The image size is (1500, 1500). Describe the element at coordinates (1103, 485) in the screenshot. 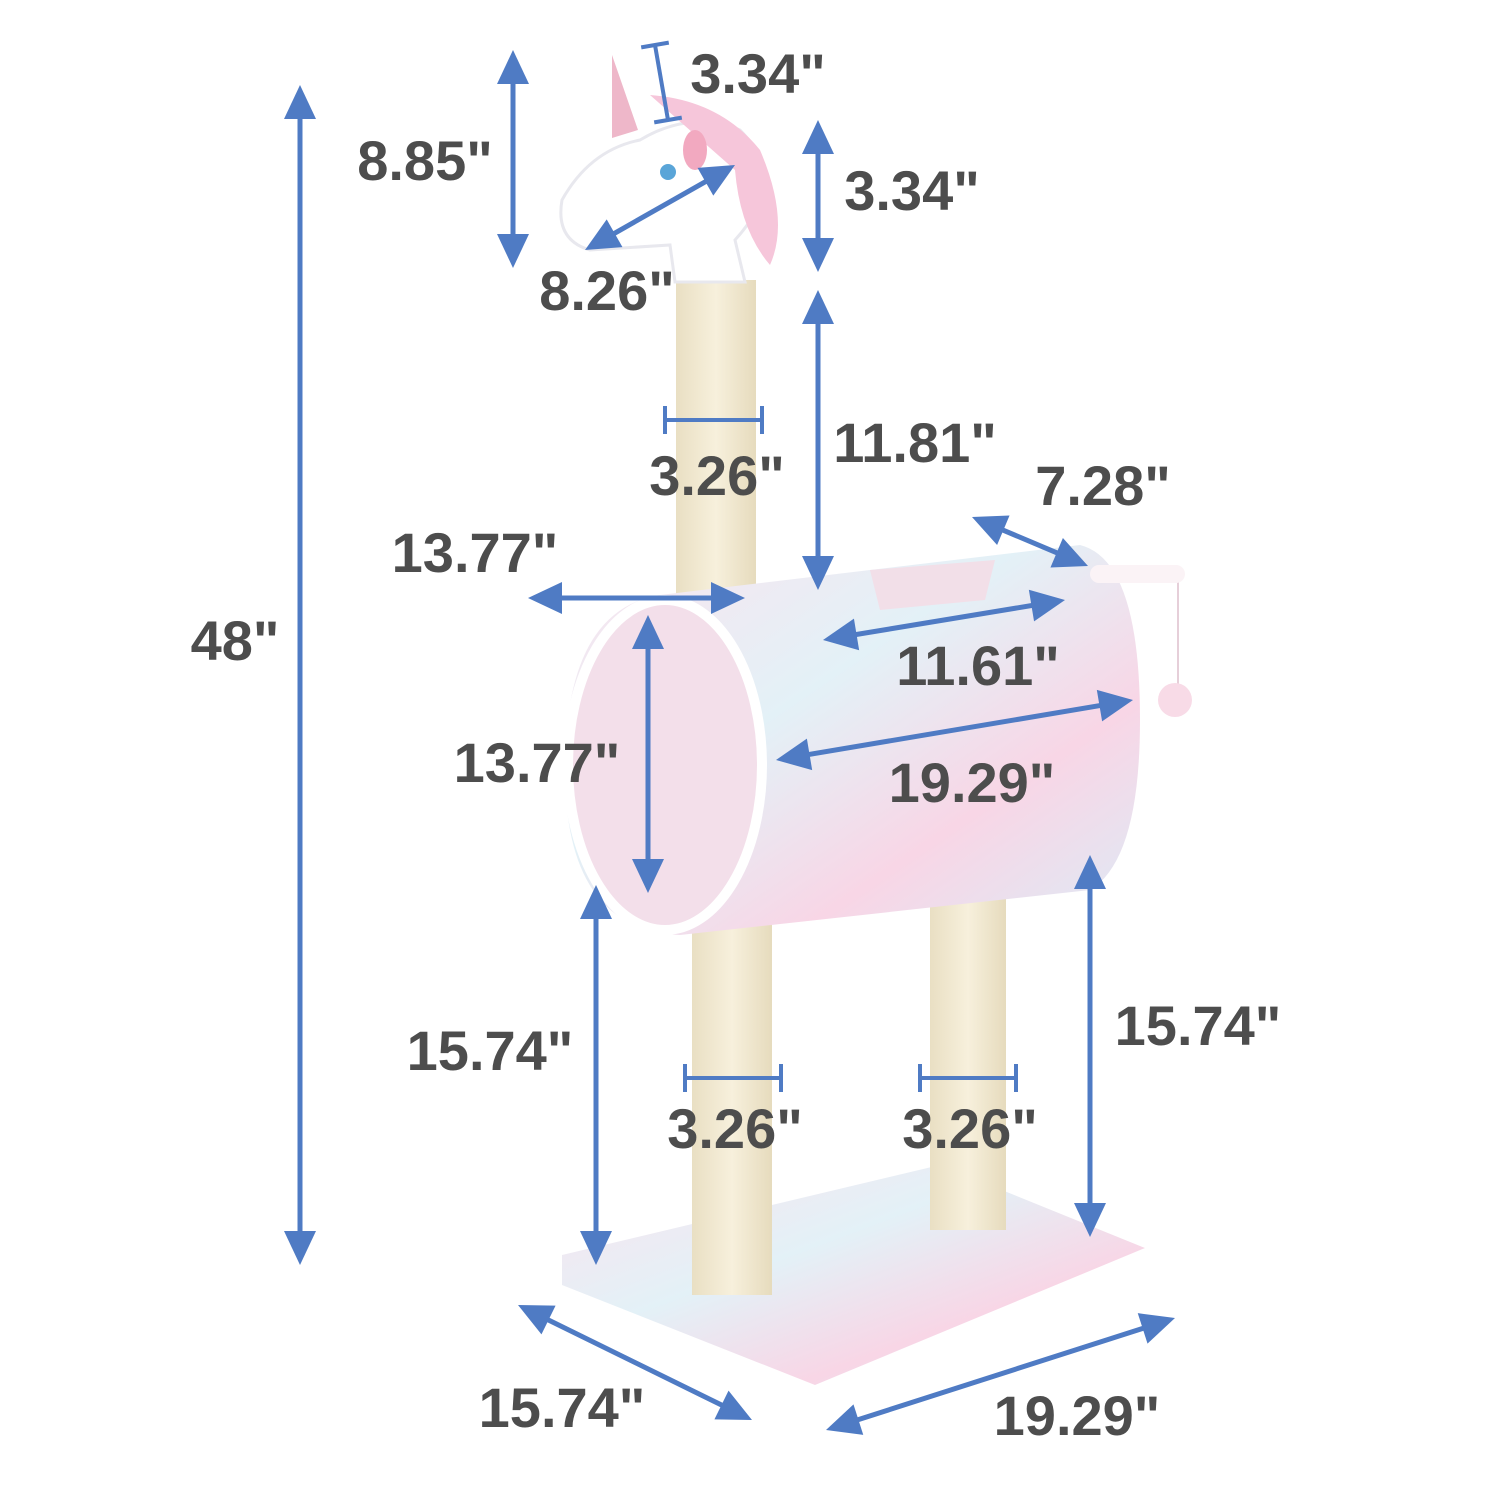

I see `dimension-label: 7.28"` at that location.